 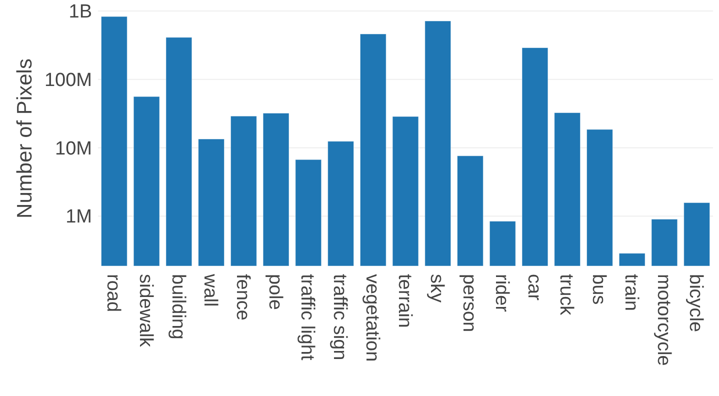 I want to click on y-tick-label: 10M, so click(x=73, y=149).